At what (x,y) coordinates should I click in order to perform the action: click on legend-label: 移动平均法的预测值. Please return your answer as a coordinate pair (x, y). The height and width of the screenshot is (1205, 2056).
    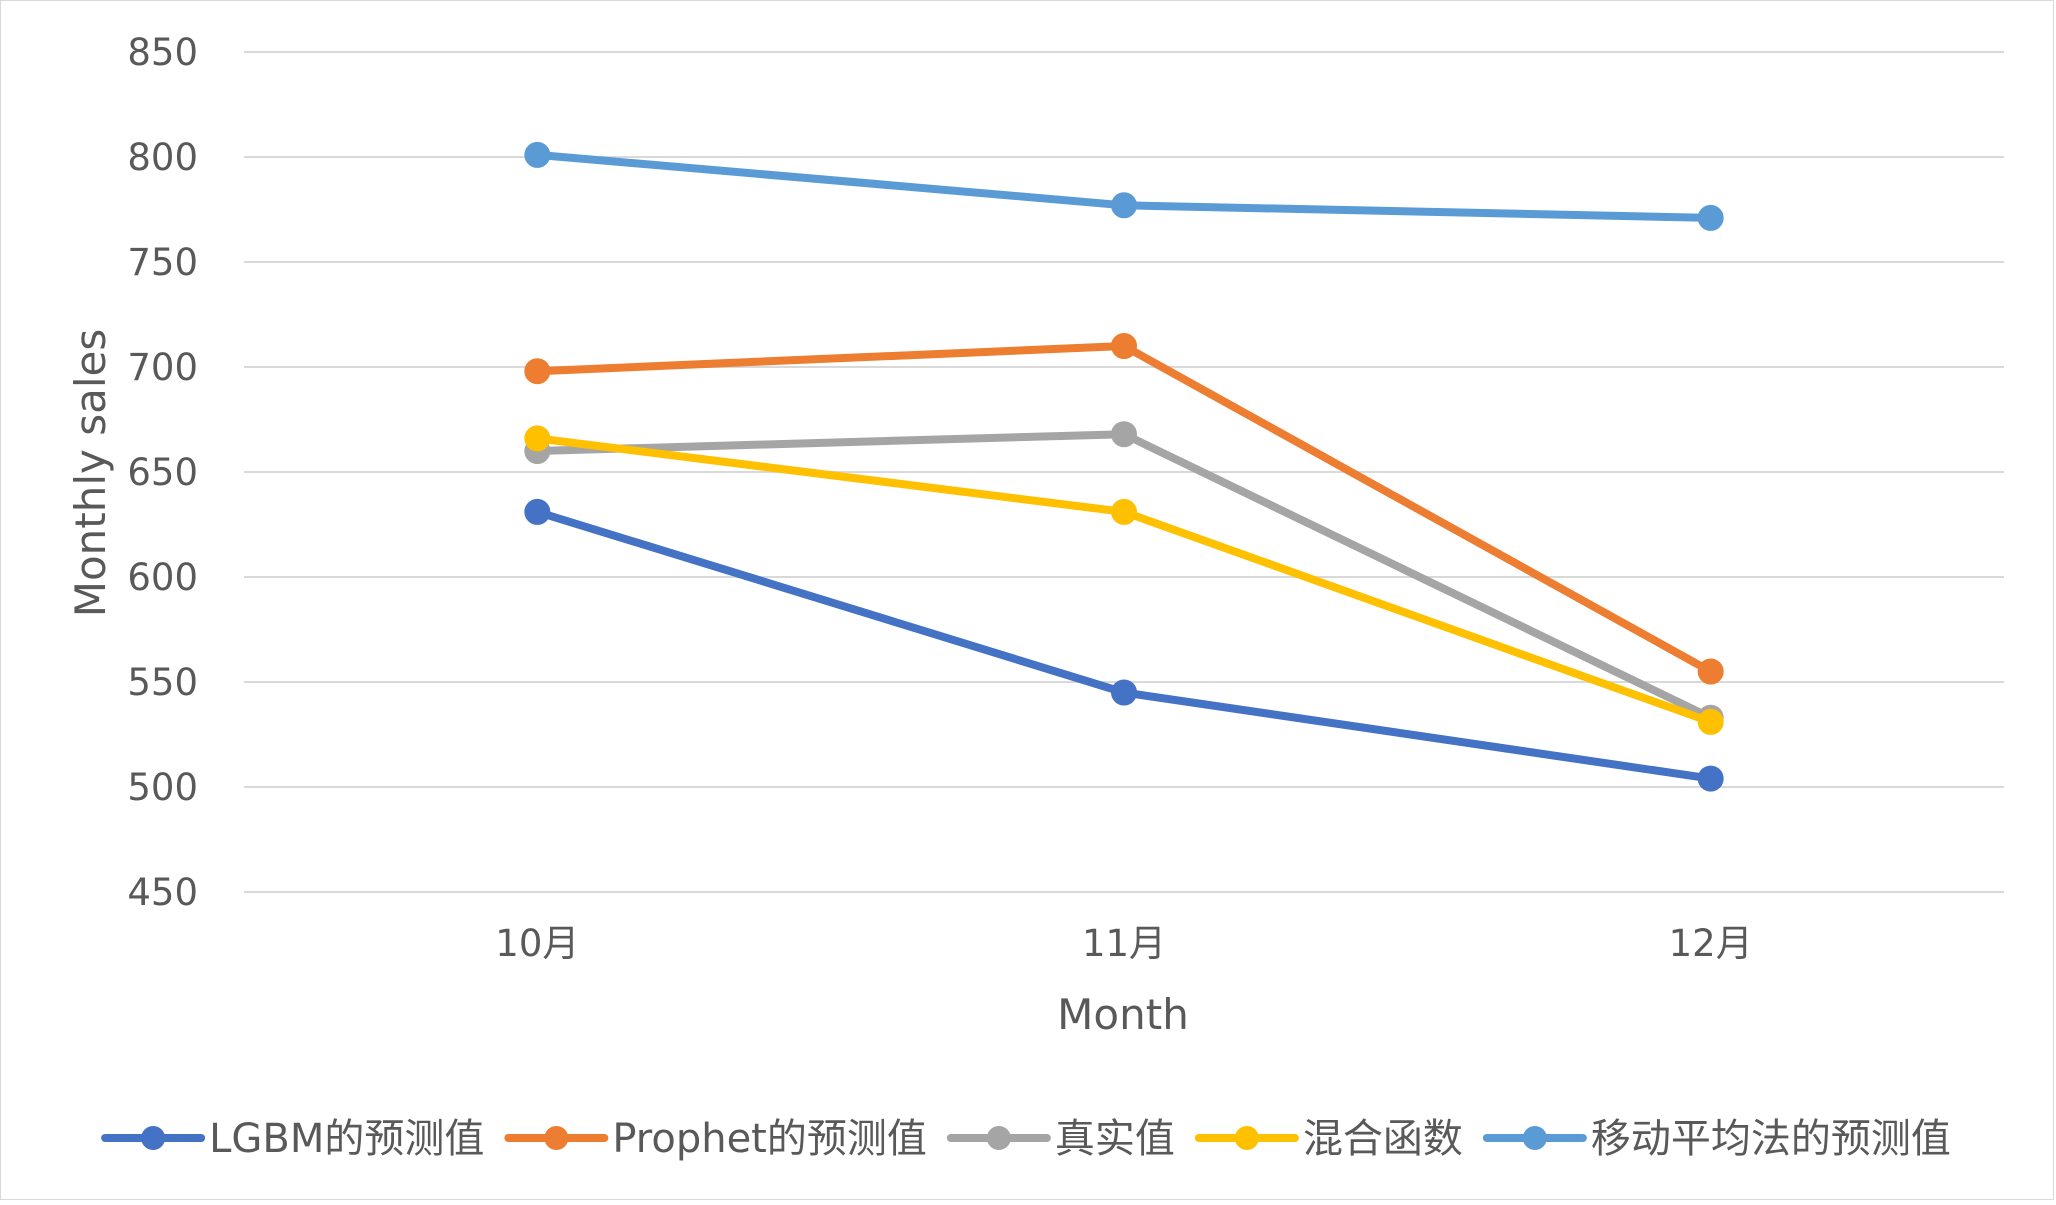
    Looking at the image, I should click on (1771, 1139).